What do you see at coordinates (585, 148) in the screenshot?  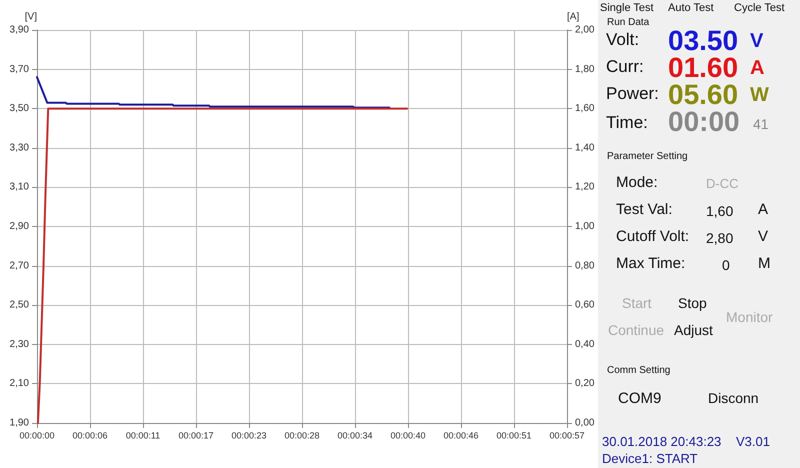 I see `y2-tick-label: 1,40` at bounding box center [585, 148].